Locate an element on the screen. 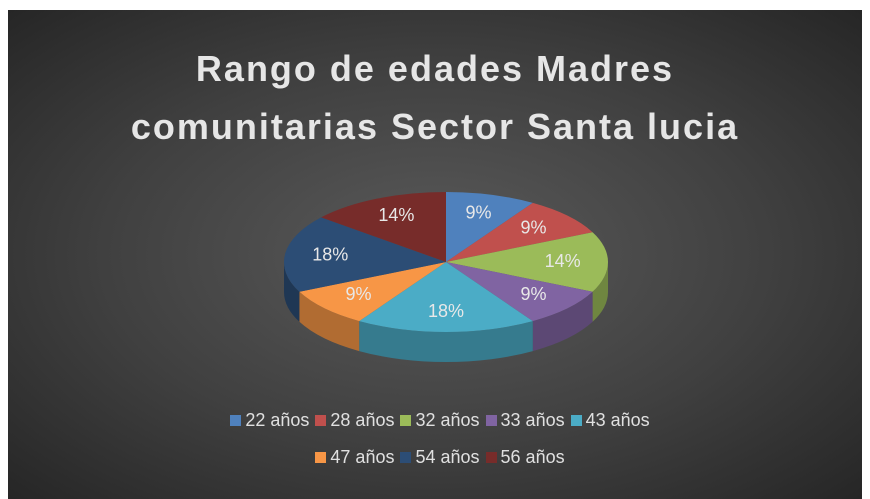  legend-label: 33 años is located at coordinates (532, 420).